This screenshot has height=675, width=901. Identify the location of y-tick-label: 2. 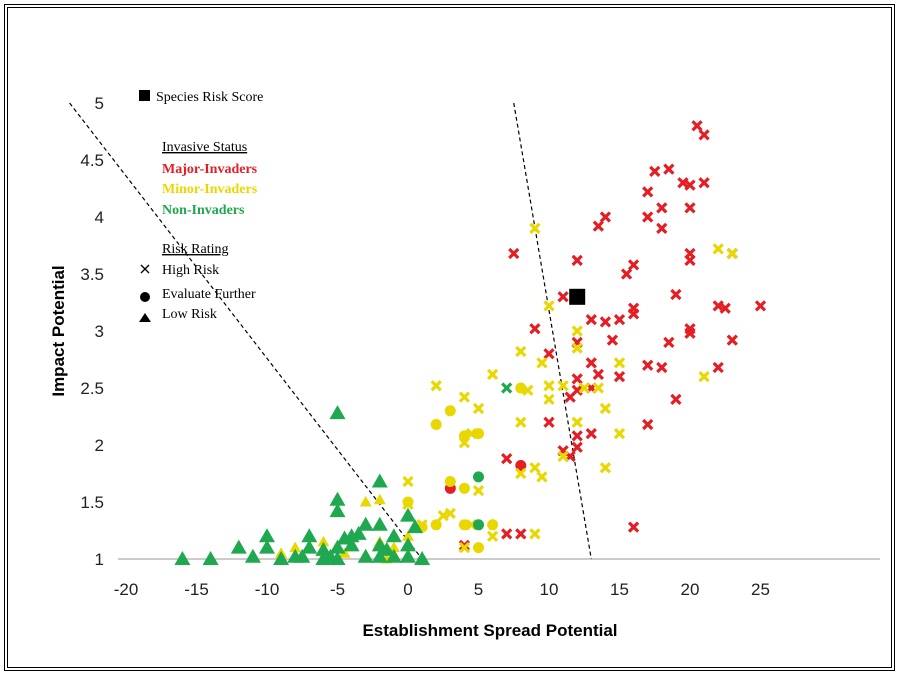
(99, 445).